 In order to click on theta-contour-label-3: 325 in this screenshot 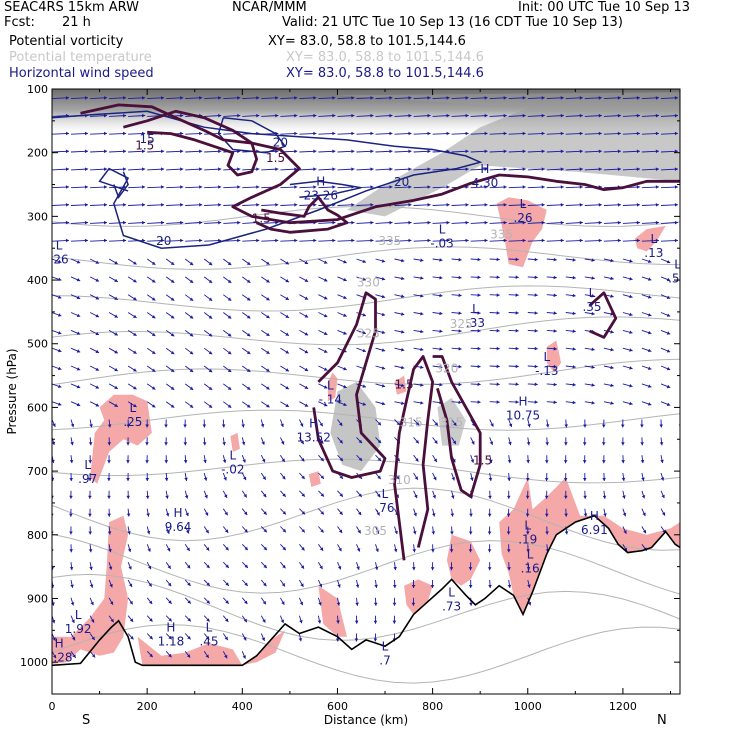, I will do `click(461, 324)`.